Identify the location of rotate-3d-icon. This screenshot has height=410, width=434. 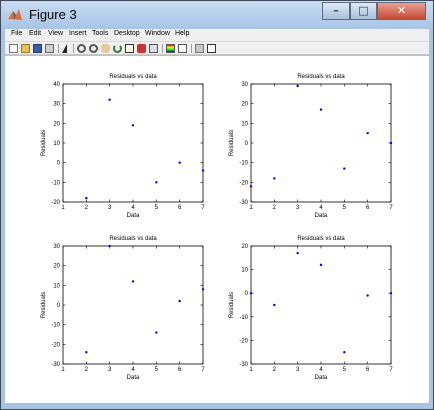
(117, 48).